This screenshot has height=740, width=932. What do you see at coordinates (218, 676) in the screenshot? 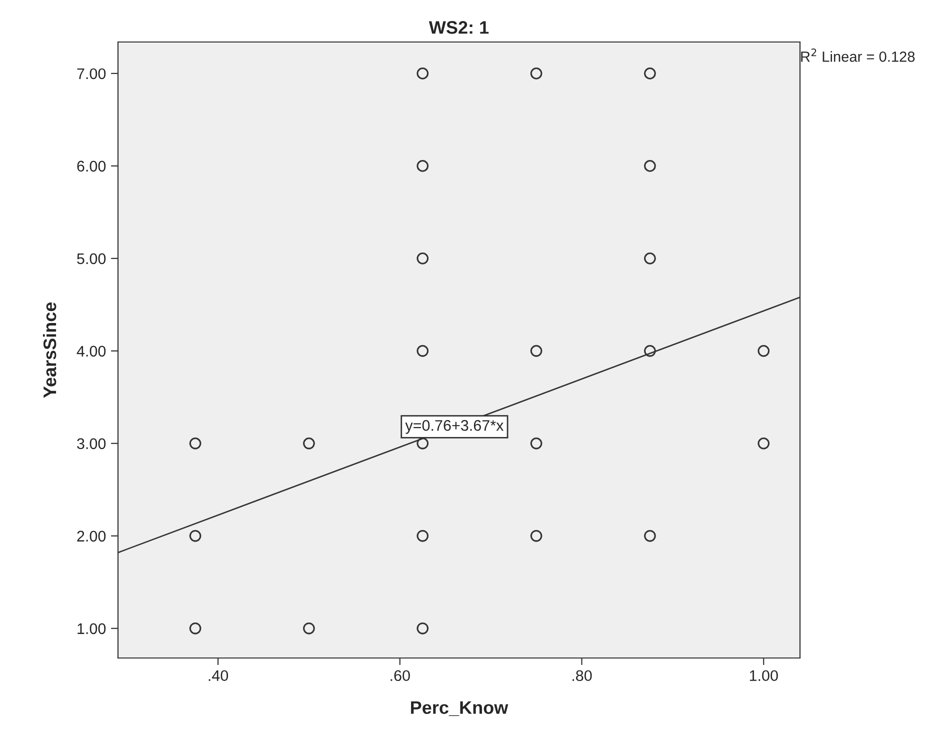
I see `x-tick-label: .40` at bounding box center [218, 676].